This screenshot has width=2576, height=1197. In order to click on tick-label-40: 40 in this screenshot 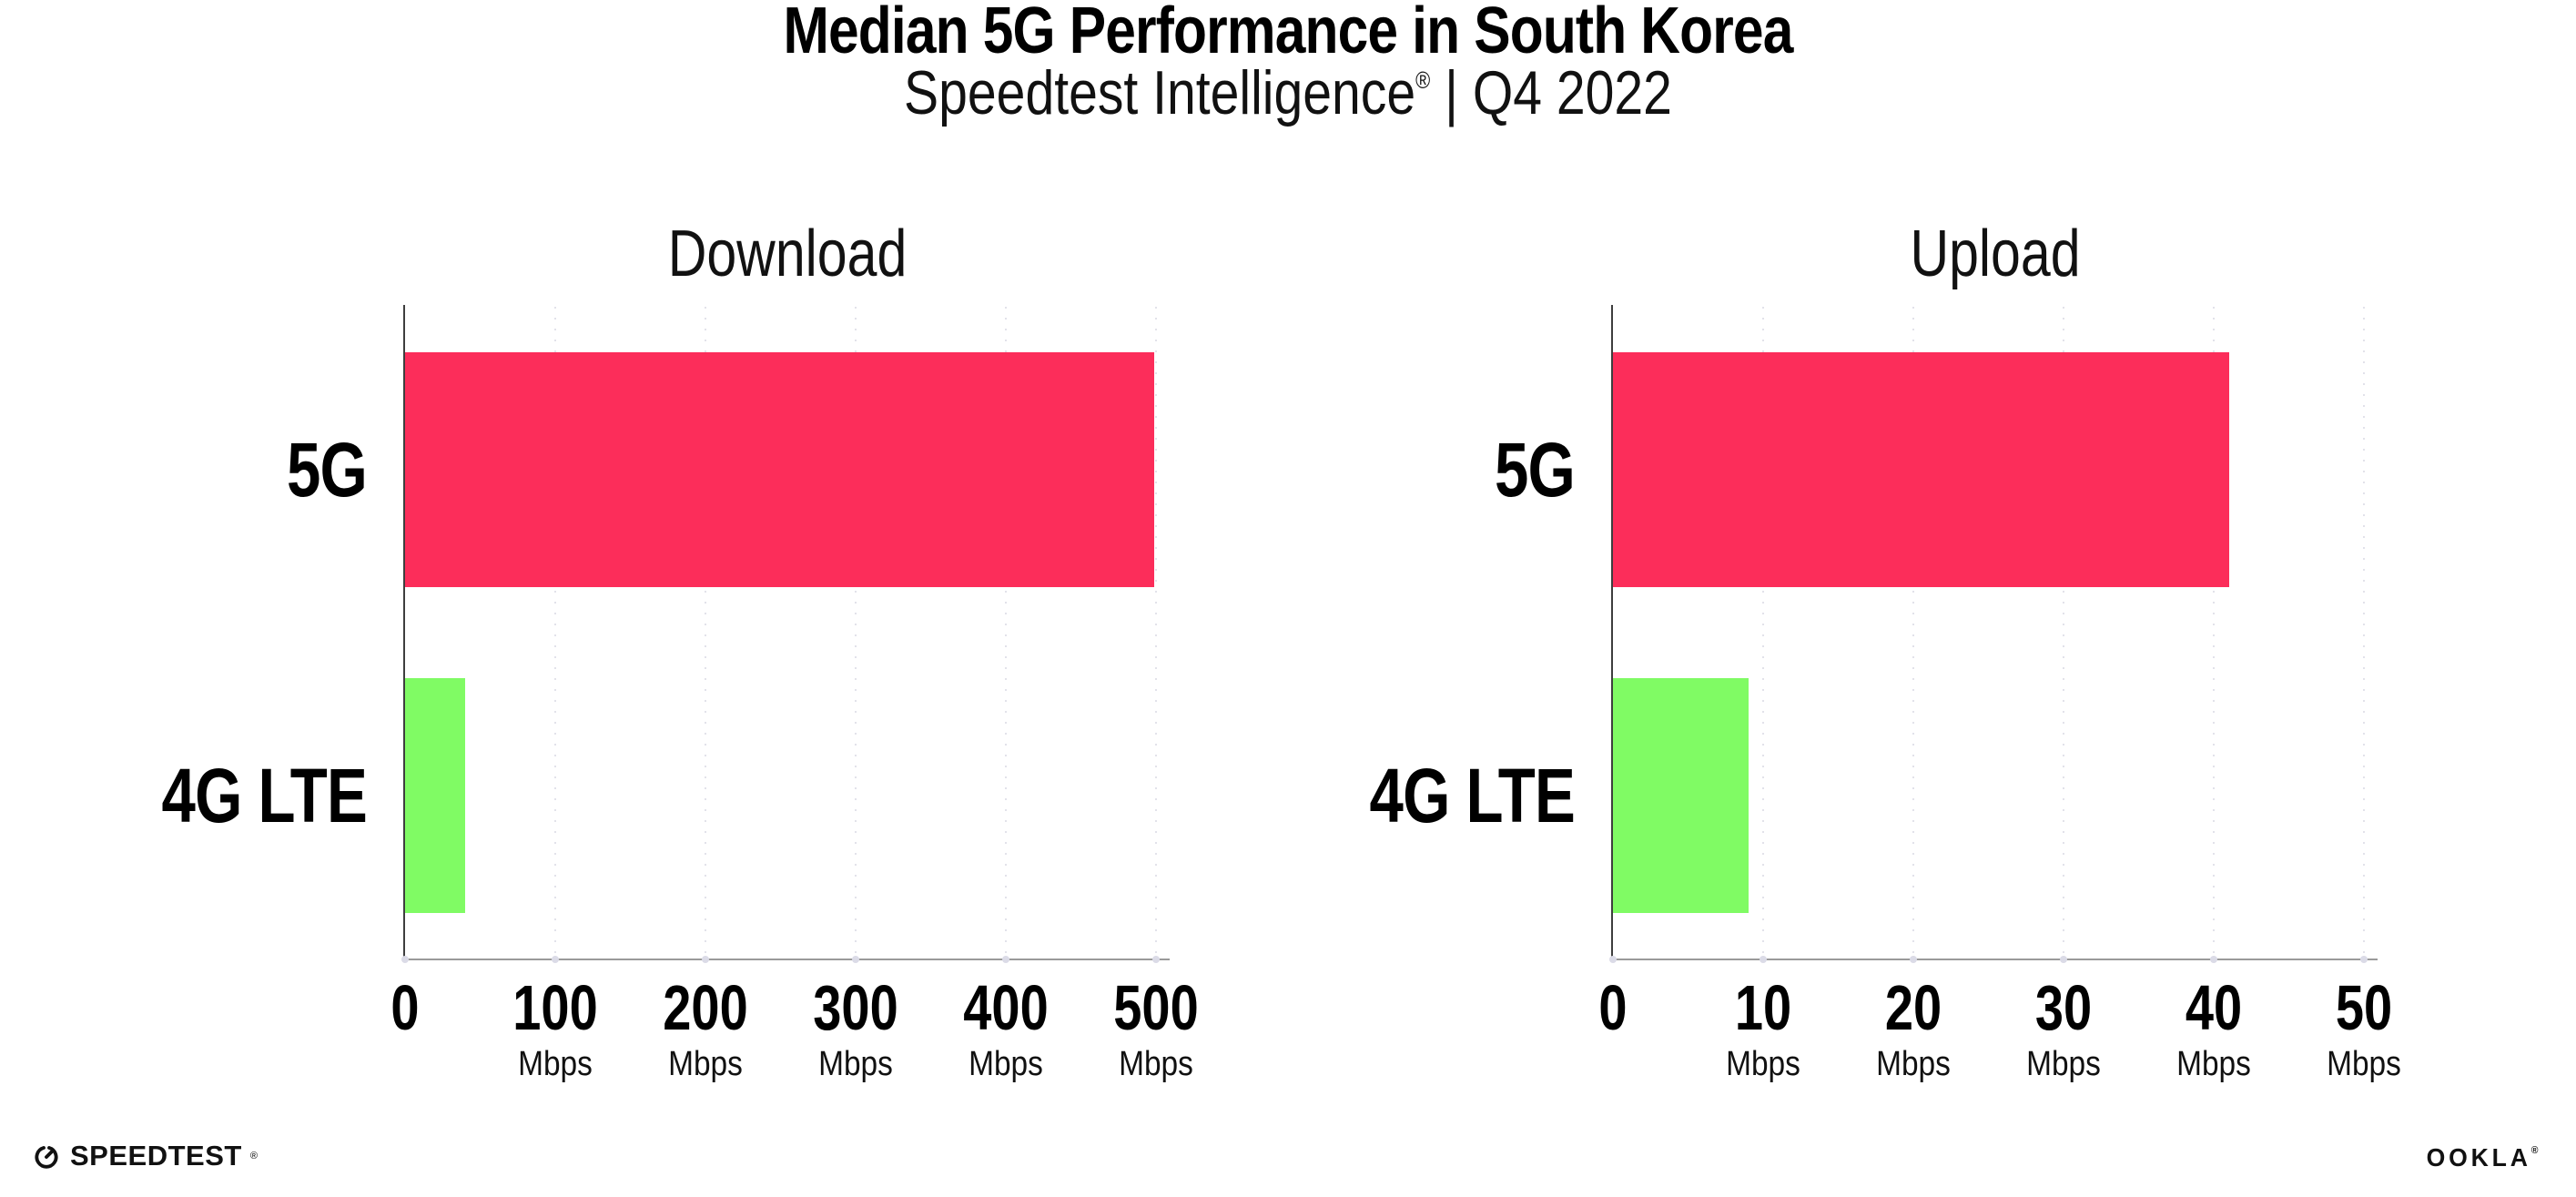, I will do `click(2214, 1008)`.